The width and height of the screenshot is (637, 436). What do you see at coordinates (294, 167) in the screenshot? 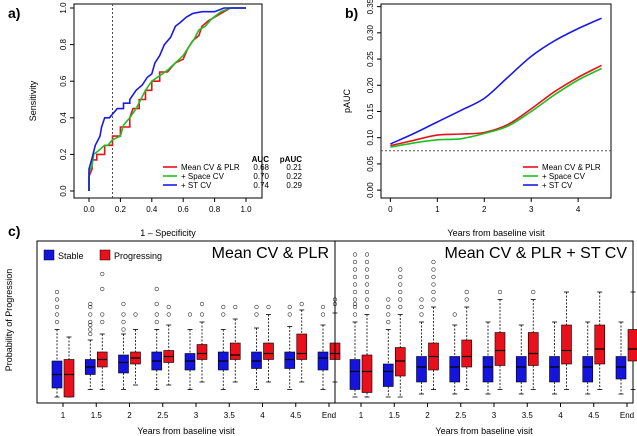
I see `panel-a-legend-pauc-1: 0.21` at bounding box center [294, 167].